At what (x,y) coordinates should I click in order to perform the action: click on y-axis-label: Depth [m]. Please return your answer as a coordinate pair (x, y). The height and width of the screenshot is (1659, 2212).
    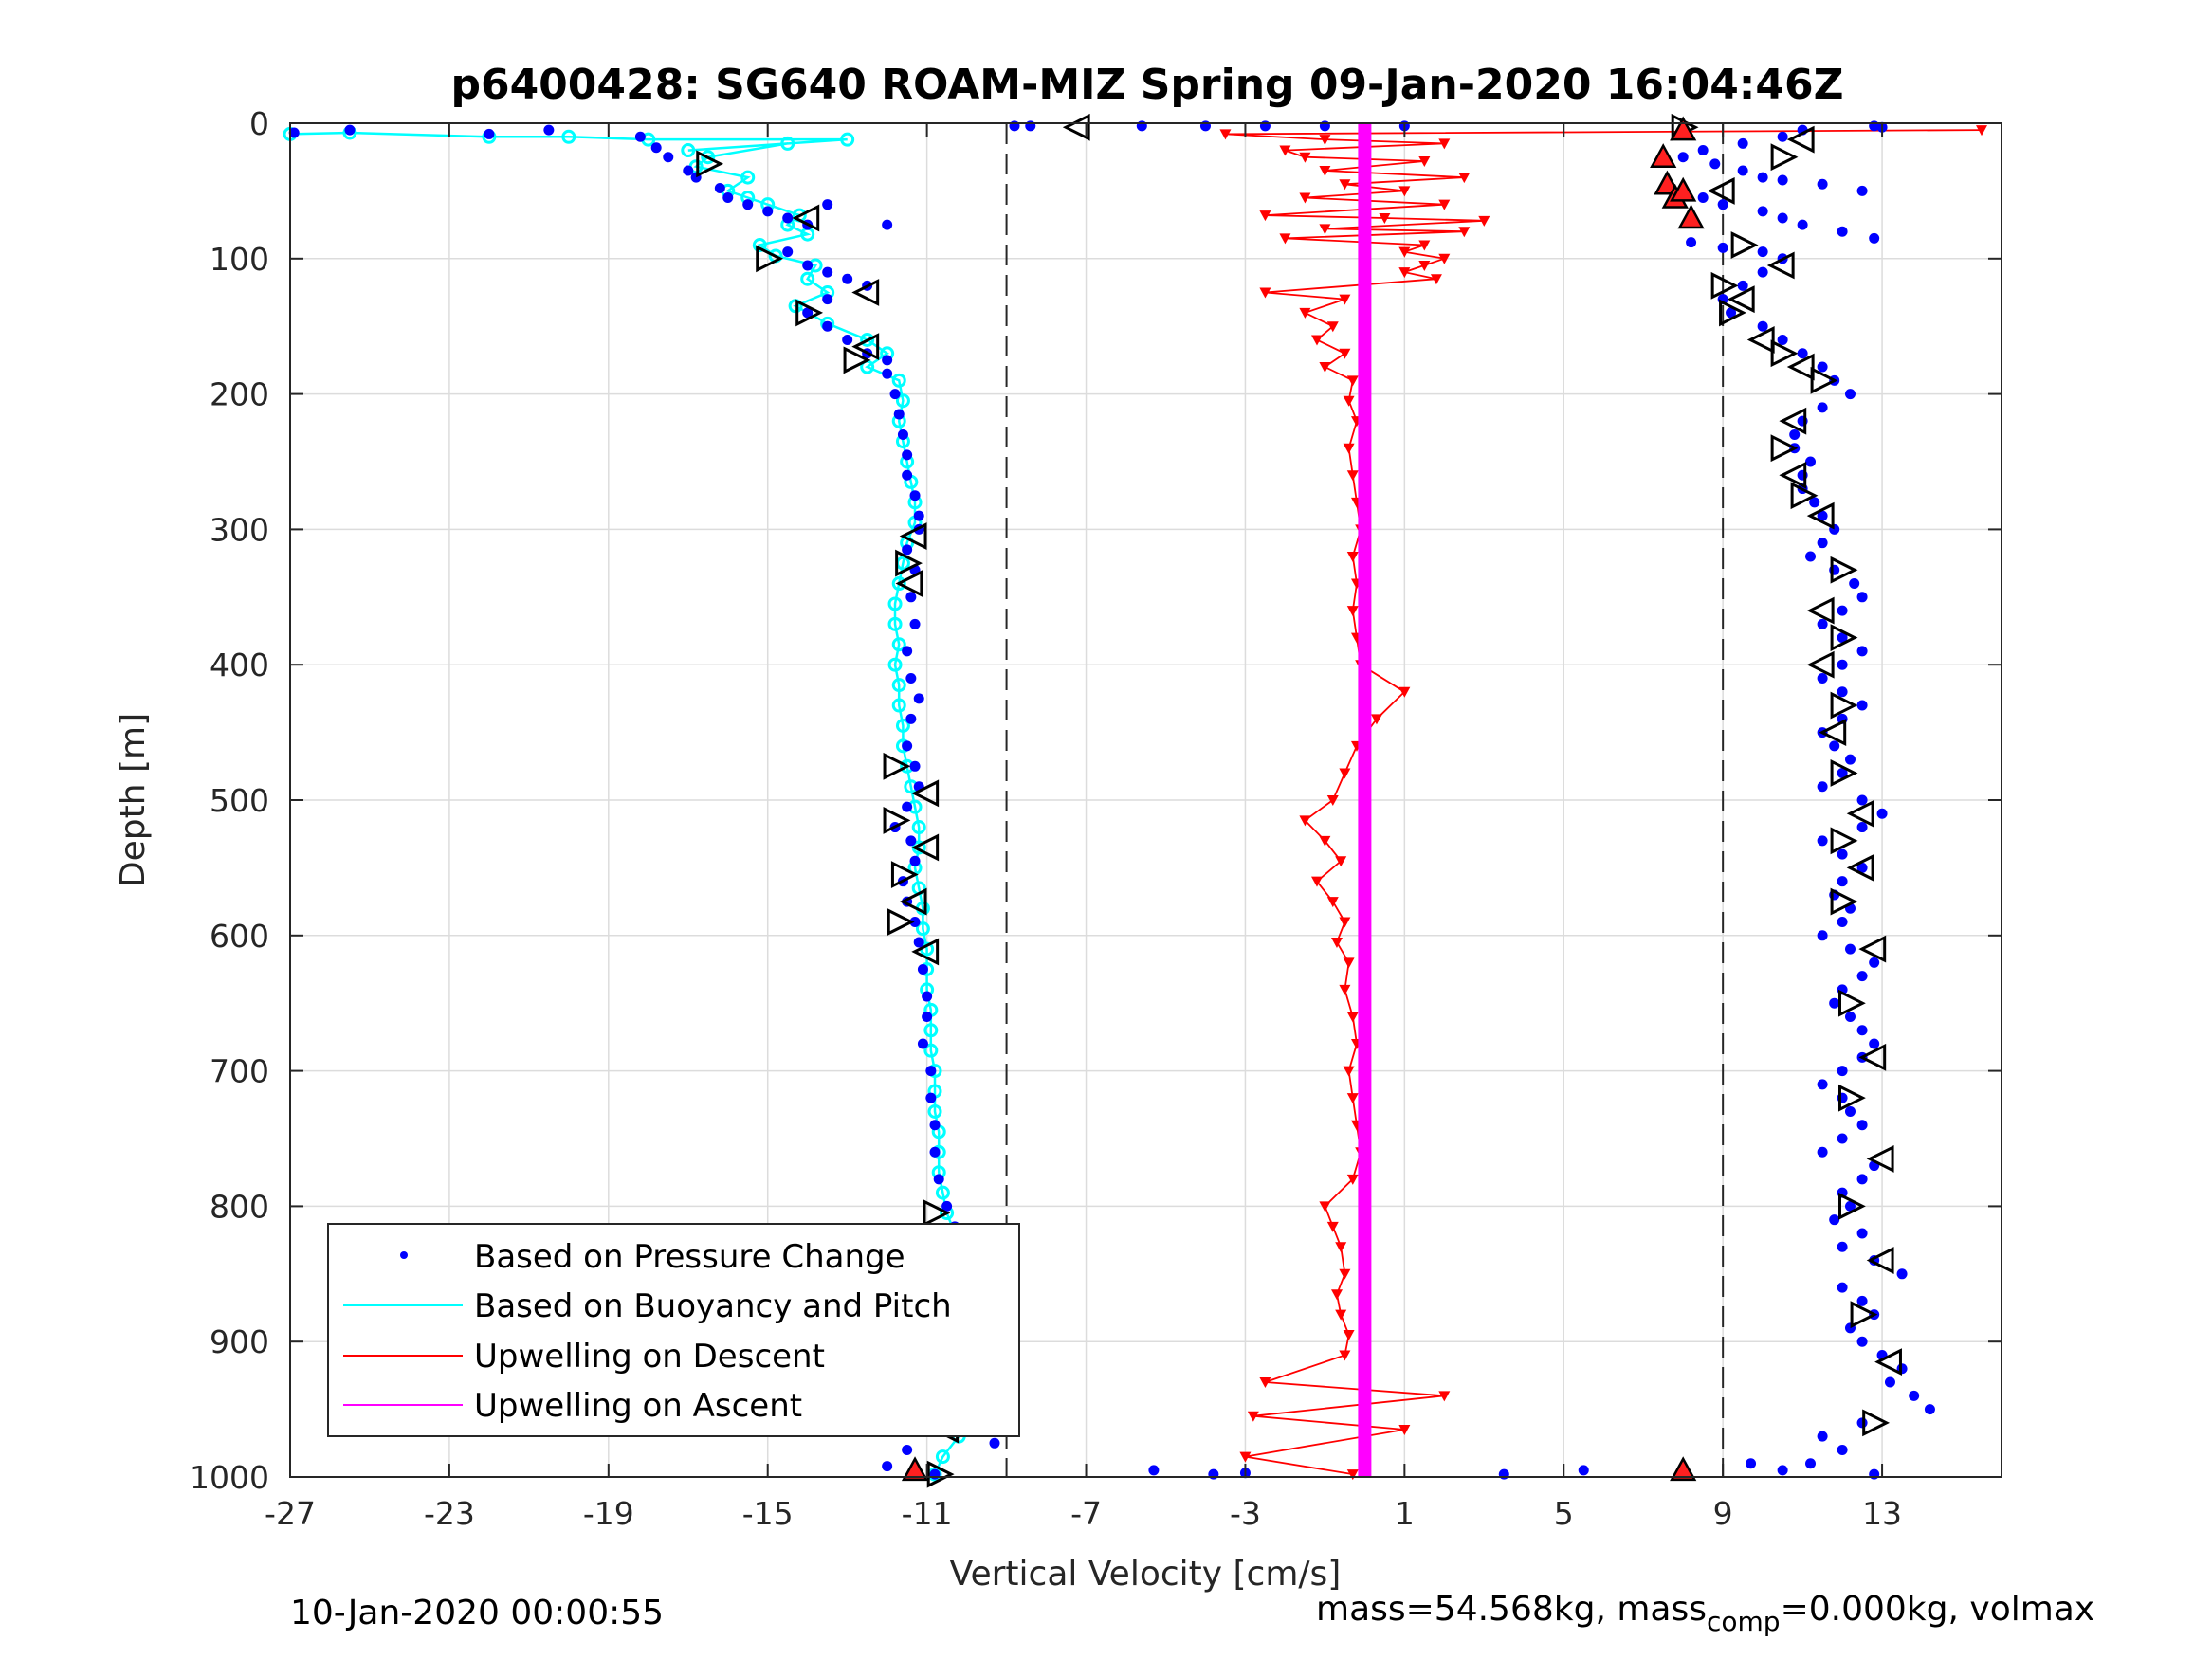
    Looking at the image, I should click on (133, 800).